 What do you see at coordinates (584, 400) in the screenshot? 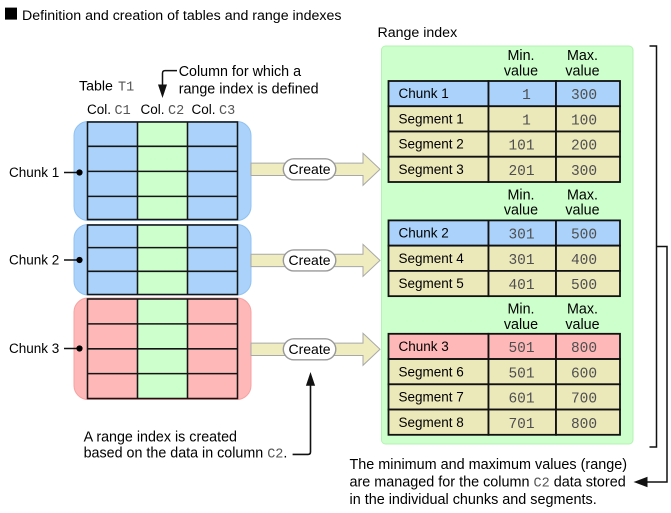
I see `svg-text: 700` at bounding box center [584, 400].